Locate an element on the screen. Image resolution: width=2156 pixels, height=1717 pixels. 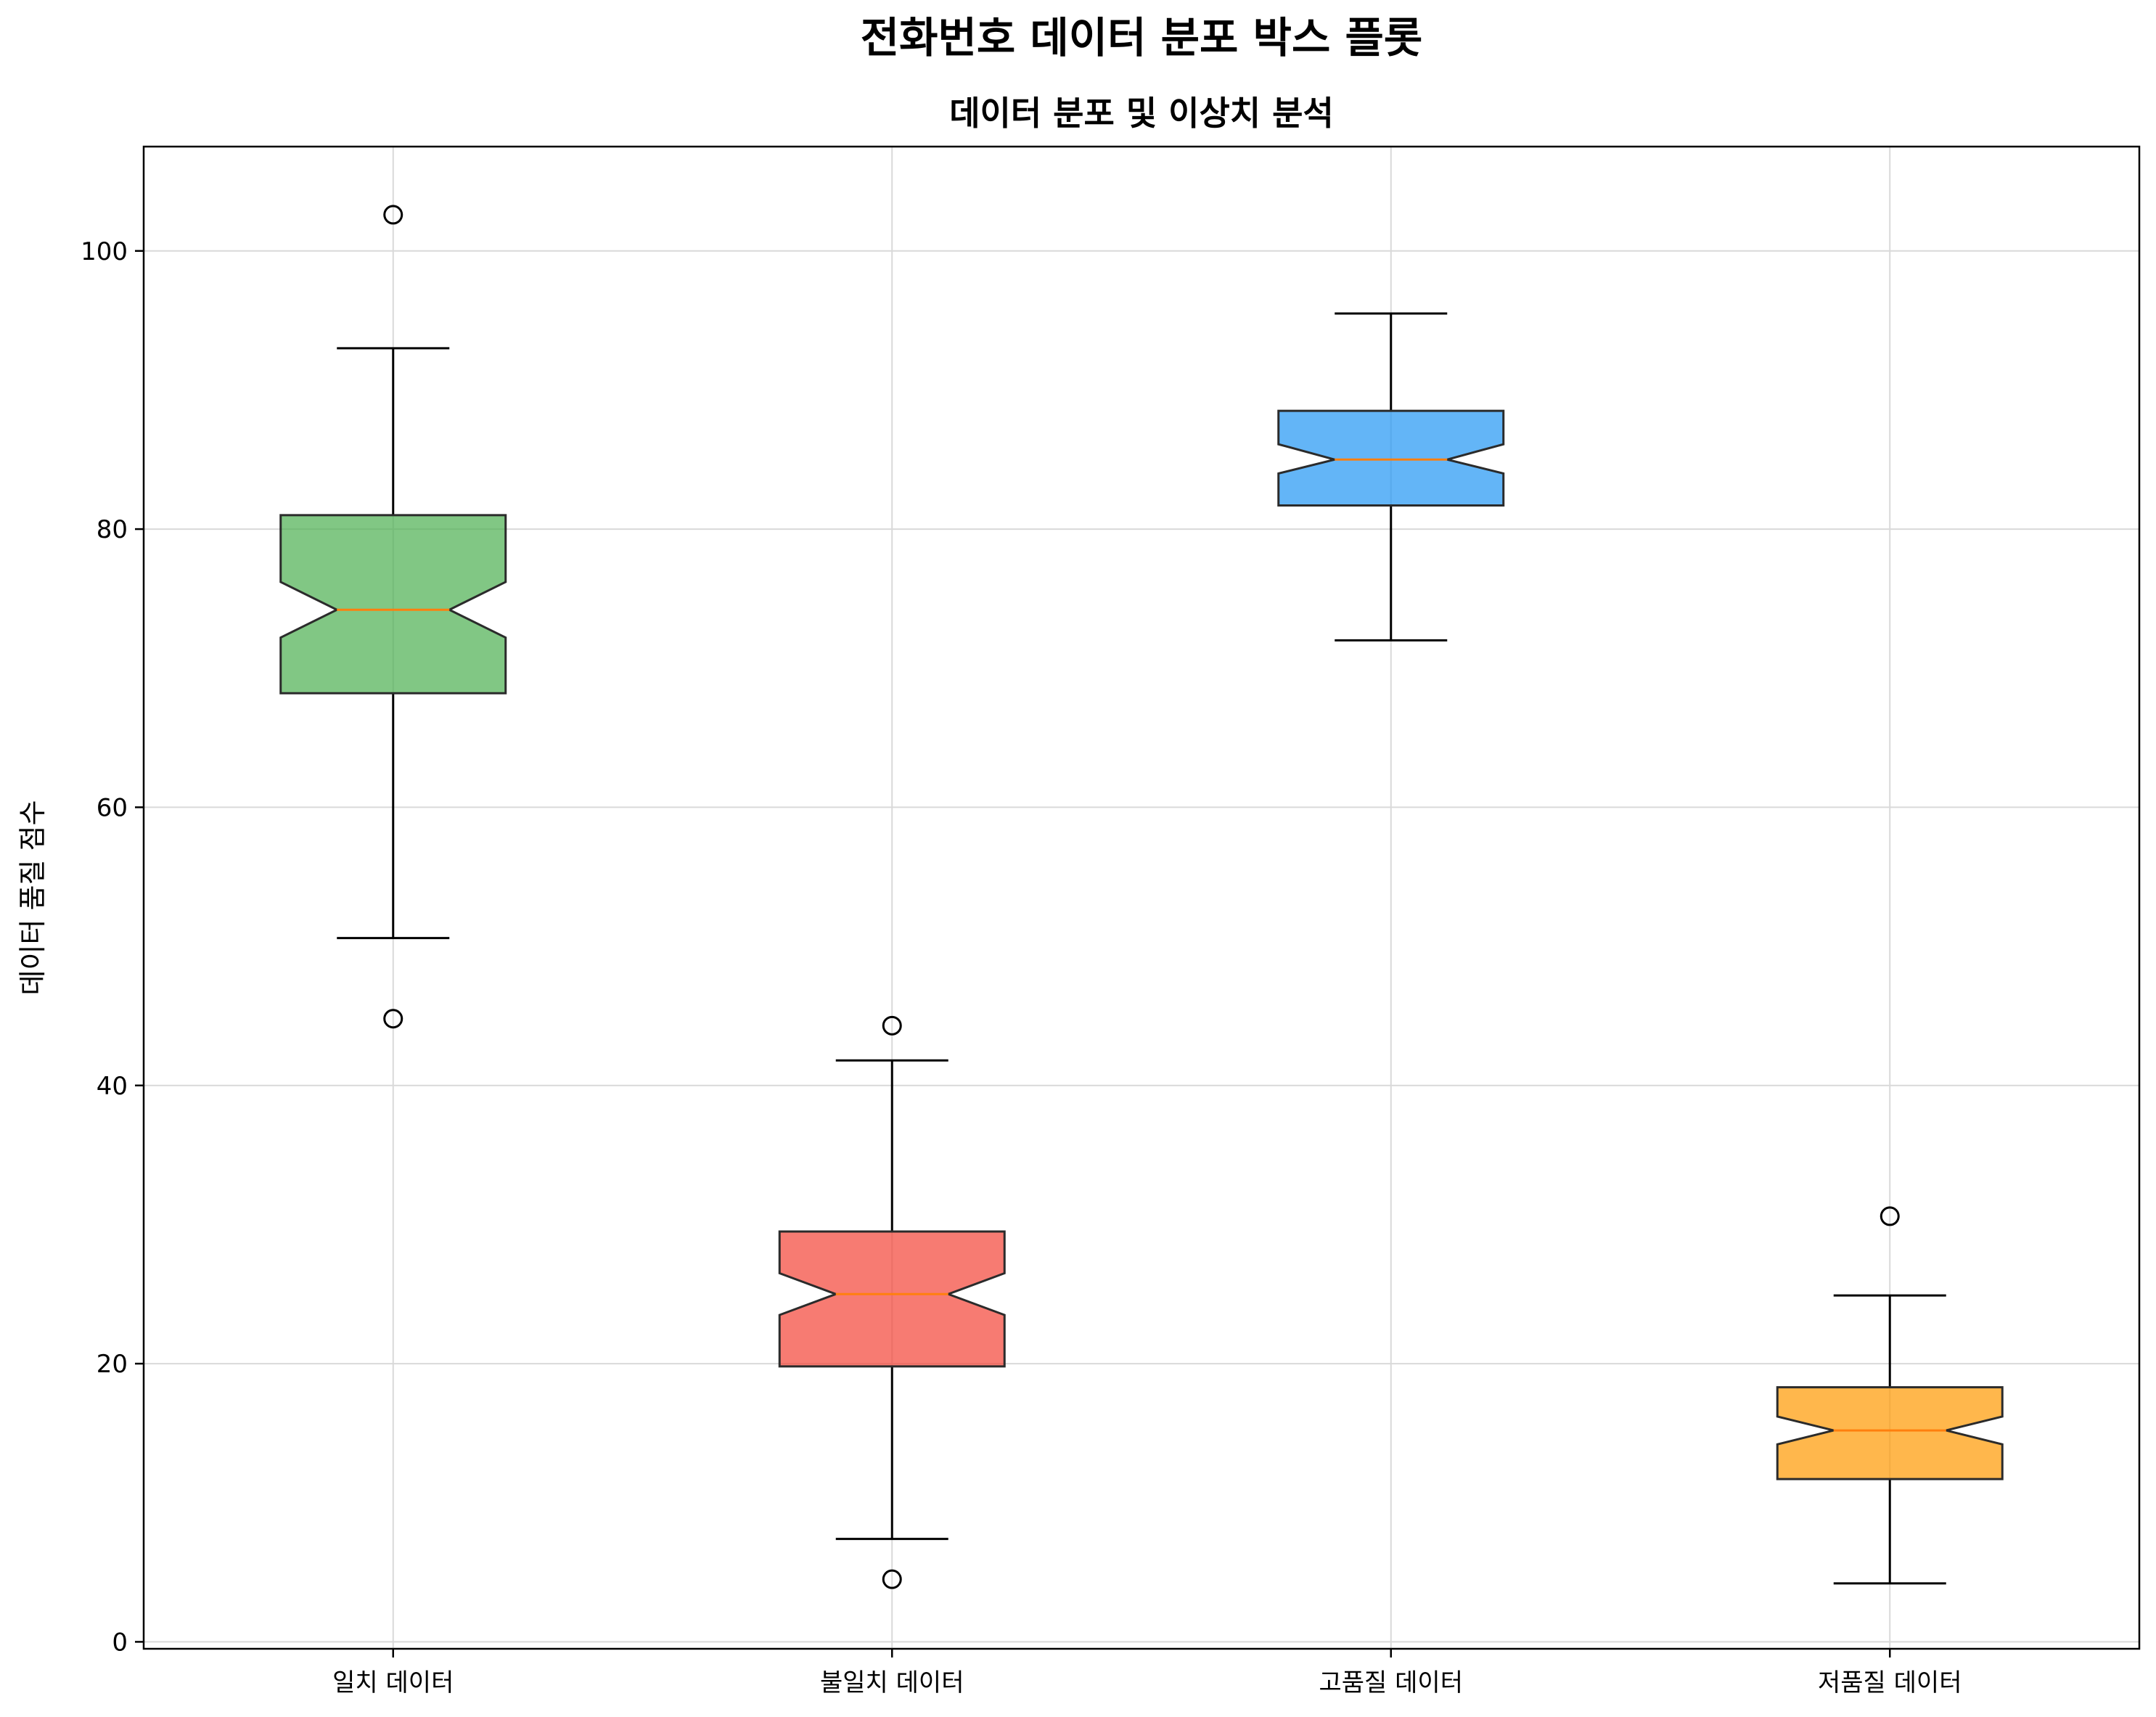
chart-title: 전화번호 데이터 분포 박스 플롯 is located at coordinates (1141, 37).